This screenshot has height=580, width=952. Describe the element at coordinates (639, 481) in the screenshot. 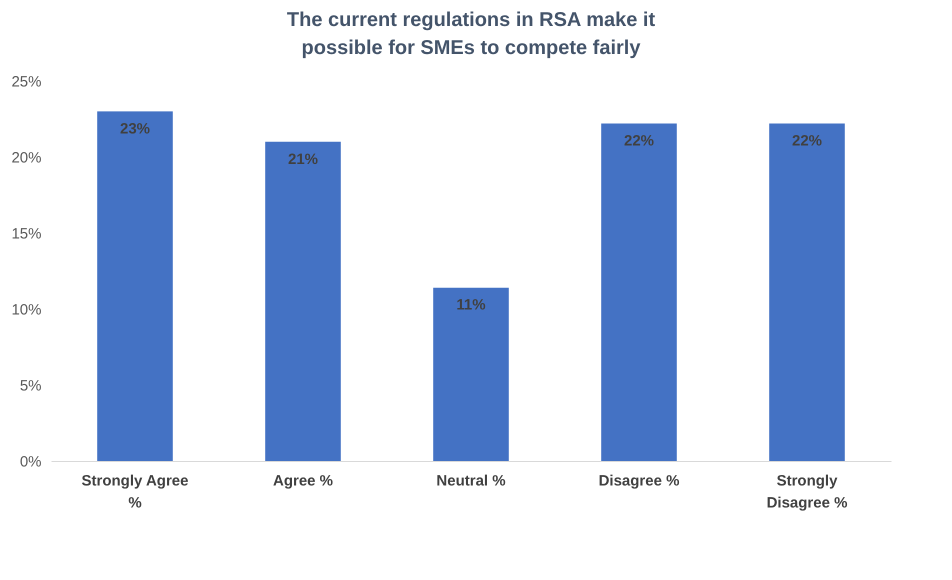

I see `x-tick-label: Disagree %` at that location.